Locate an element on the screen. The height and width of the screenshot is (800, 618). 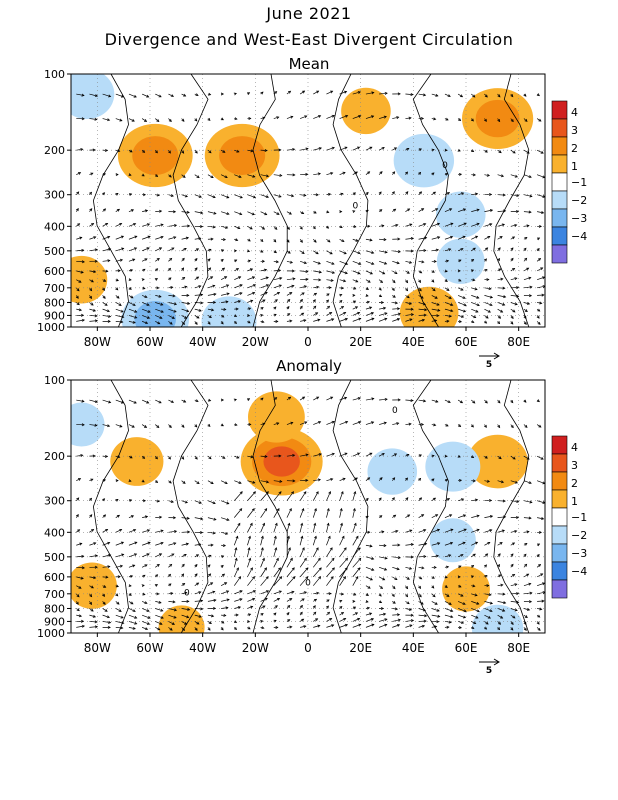
x-tick-label: 60E is located at coordinates (466, 342).